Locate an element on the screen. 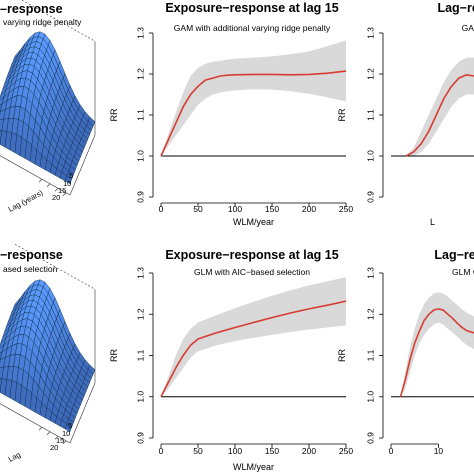 The image size is (474, 474). panel-subtitle: GLM with AIC−based selection is located at coordinates (252, 272).